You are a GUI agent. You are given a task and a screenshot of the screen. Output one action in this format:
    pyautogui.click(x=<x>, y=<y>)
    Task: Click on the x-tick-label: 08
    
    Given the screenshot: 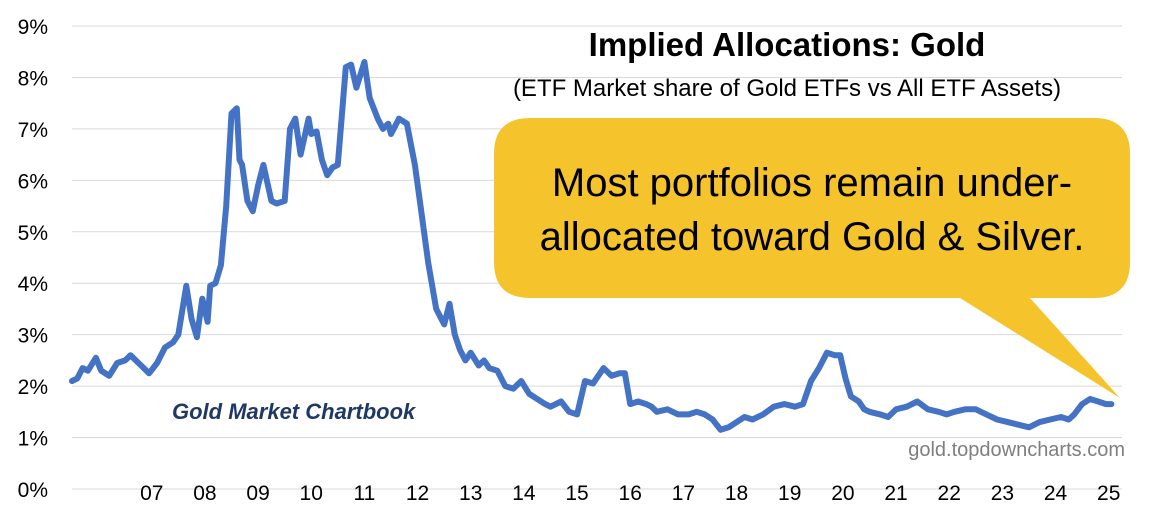 What is the action you would take?
    pyautogui.click(x=204, y=493)
    